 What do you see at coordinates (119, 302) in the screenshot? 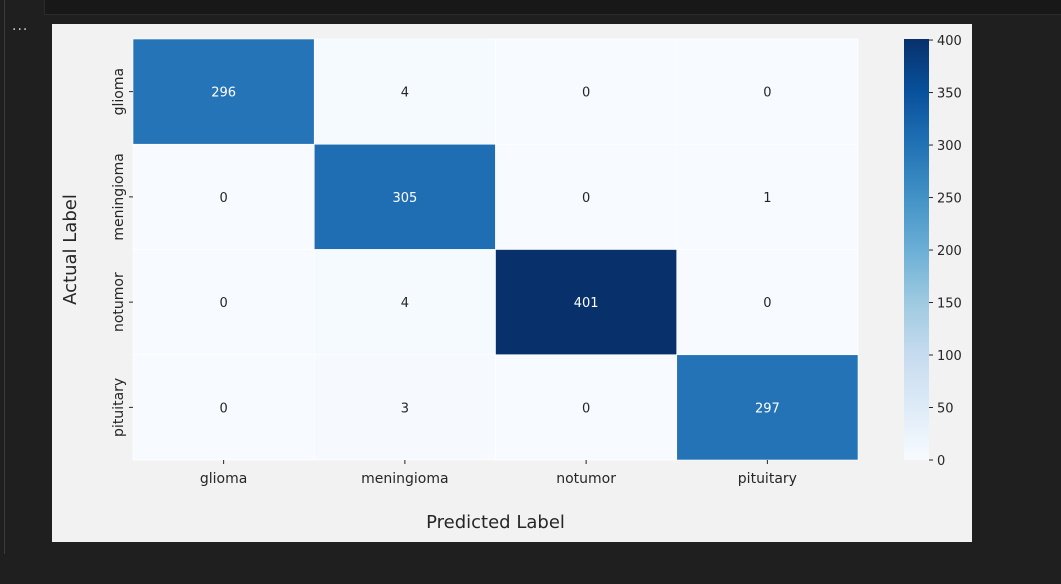
I see `y-tick-label: notumor` at bounding box center [119, 302].